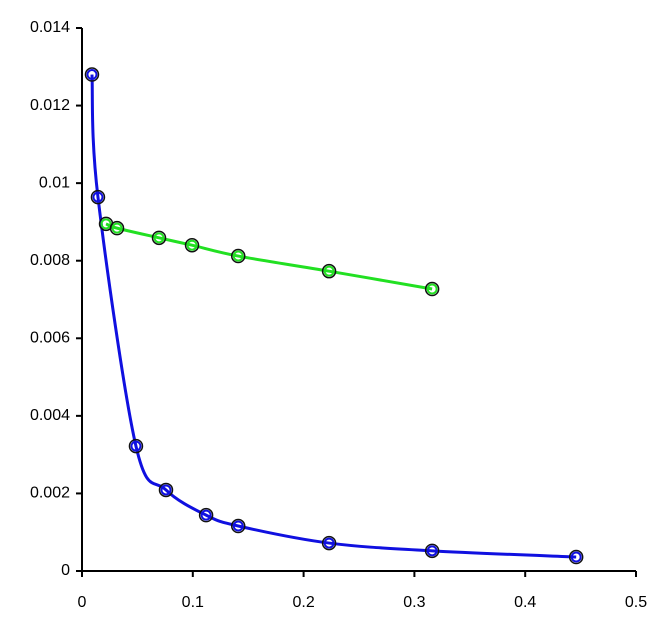 The height and width of the screenshot is (631, 665). I want to click on y-tick-label: 0.006, so click(50, 338).